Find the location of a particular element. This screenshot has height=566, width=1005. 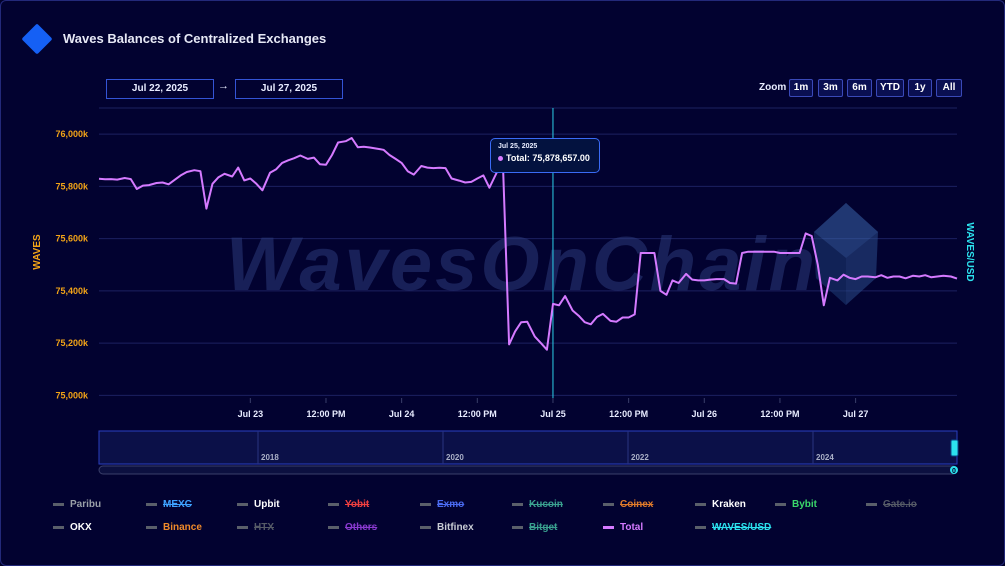

legend-item-others: Others is located at coordinates (352, 527).